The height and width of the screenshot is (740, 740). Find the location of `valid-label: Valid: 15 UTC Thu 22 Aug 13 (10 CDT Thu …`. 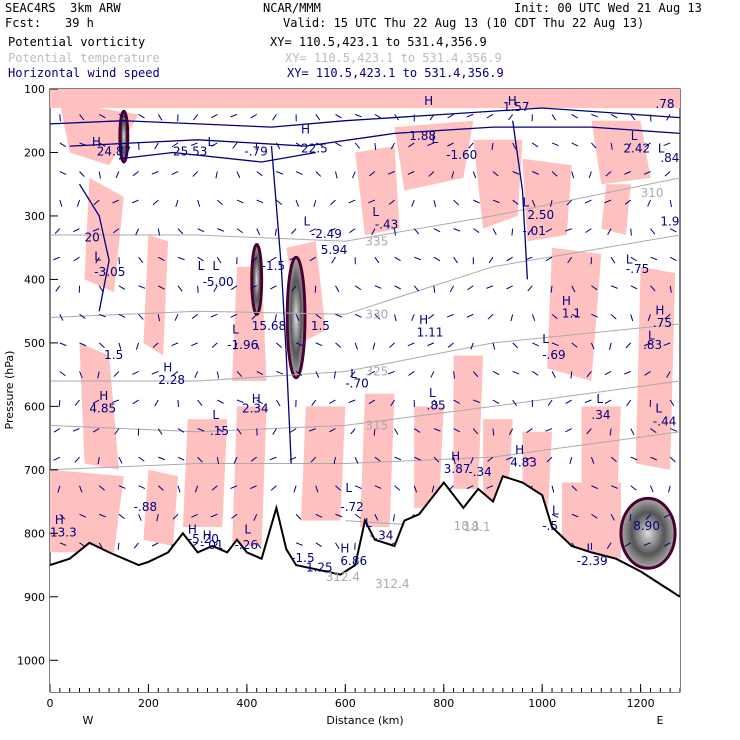

valid-label: Valid: 15 UTC Thu 22 Aug 13 (10 CDT Thu … is located at coordinates (464, 23).